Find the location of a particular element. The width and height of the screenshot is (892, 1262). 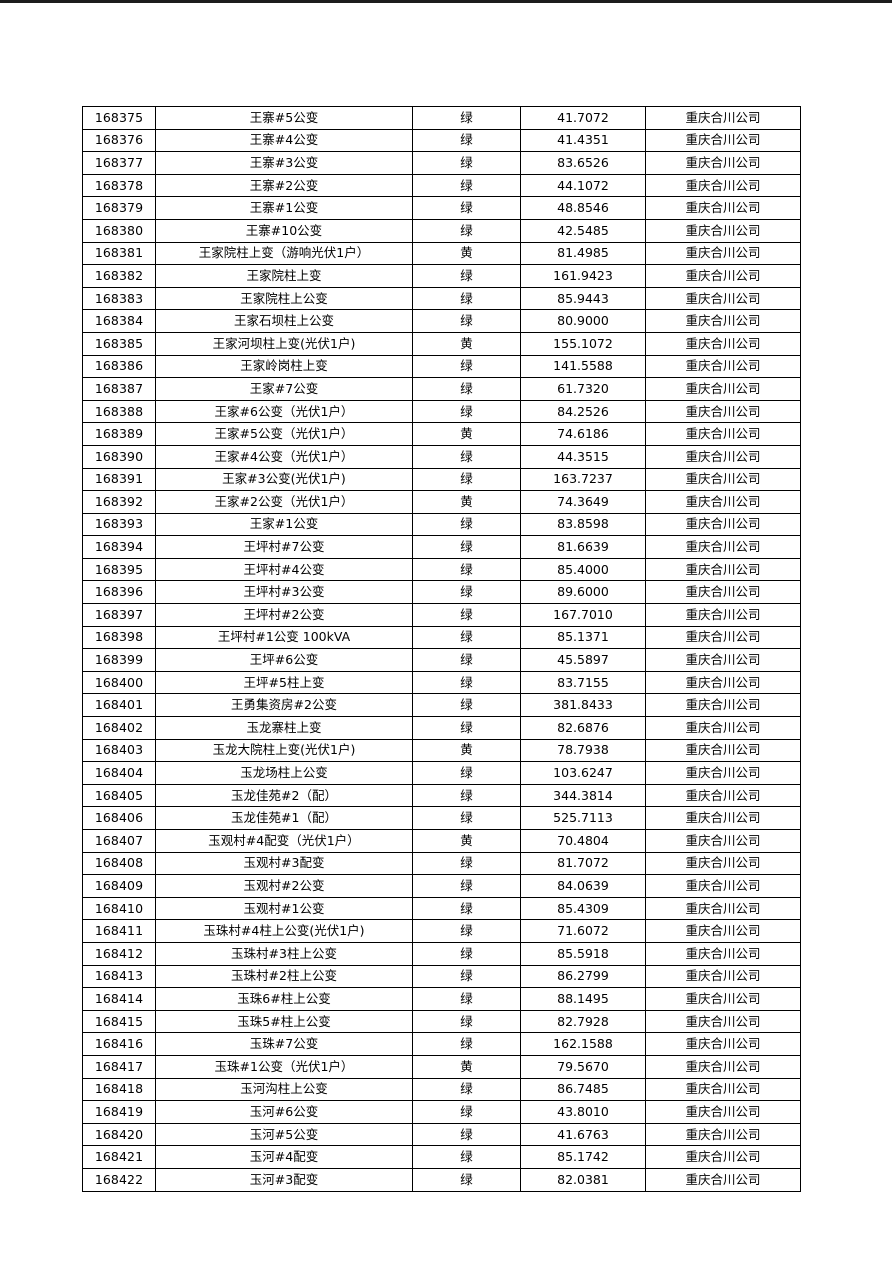

cell-transformer-name: 王寨#2公变 is located at coordinates (284, 185).